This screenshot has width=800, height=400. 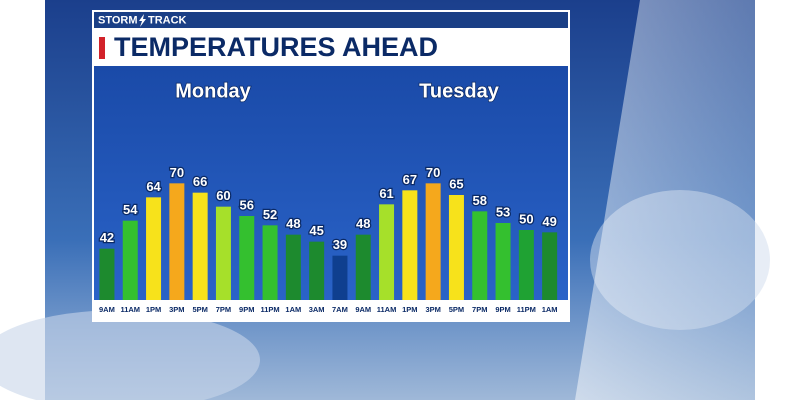 What do you see at coordinates (526, 218) in the screenshot?
I see `value-label: 50` at bounding box center [526, 218].